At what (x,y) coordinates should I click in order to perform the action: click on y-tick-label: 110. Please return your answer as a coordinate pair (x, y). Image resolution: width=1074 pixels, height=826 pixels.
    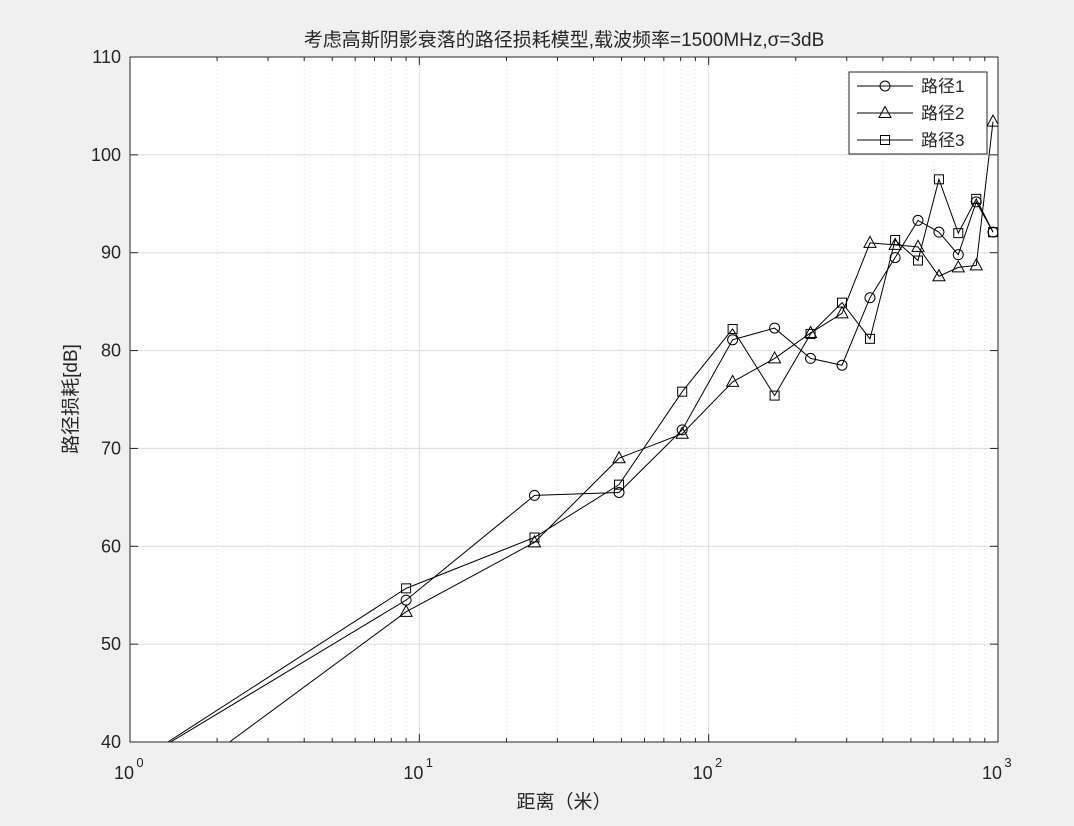
    Looking at the image, I should click on (106, 57).